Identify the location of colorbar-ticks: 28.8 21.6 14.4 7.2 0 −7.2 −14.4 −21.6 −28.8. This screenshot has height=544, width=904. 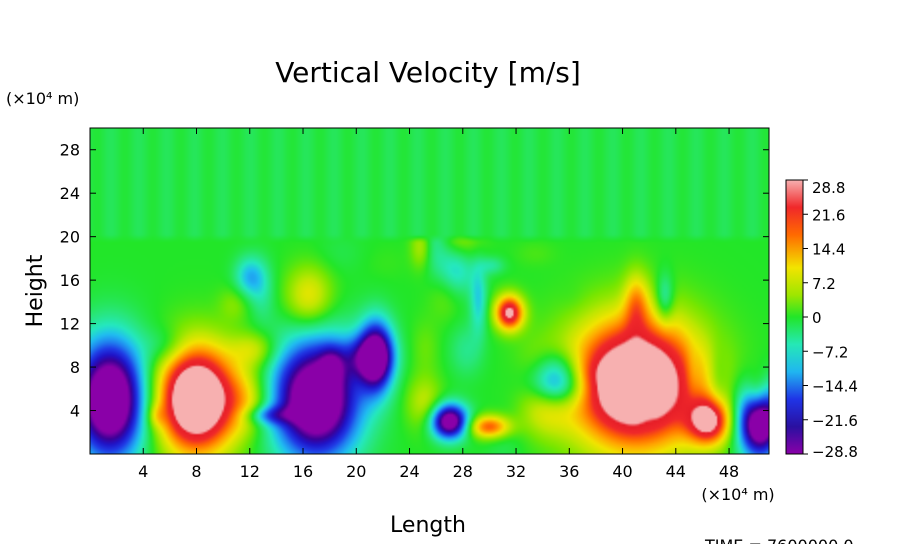
(830, 320).